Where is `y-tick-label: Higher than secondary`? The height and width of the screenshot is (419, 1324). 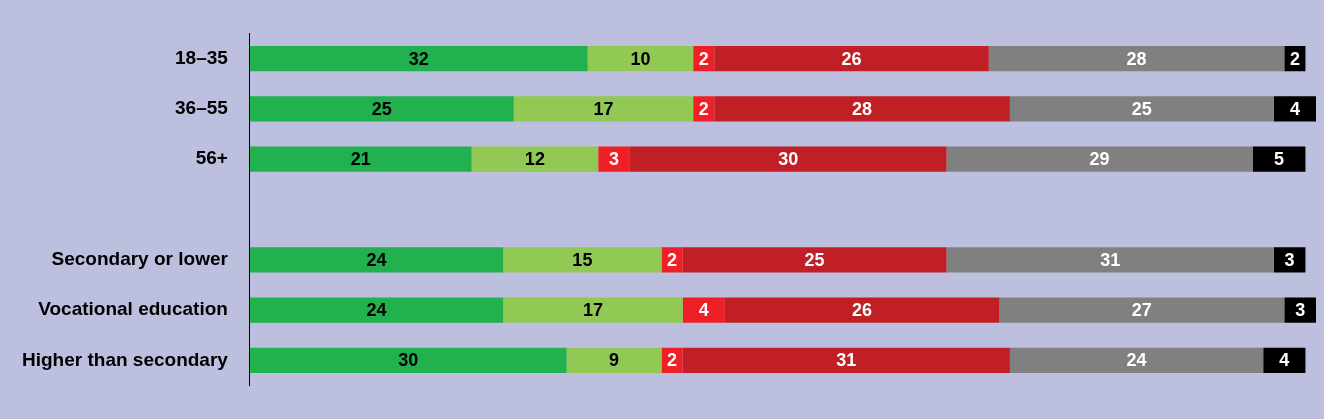
y-tick-label: Higher than secondary is located at coordinates (125, 359).